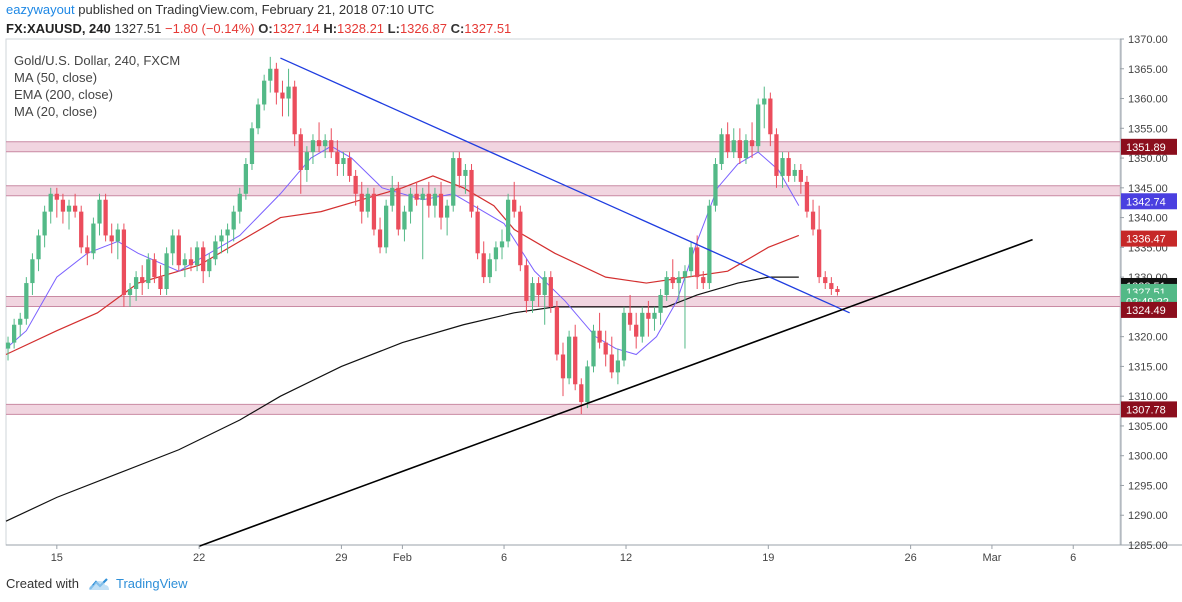  I want to click on time-tick-label: 26, so click(910, 558).